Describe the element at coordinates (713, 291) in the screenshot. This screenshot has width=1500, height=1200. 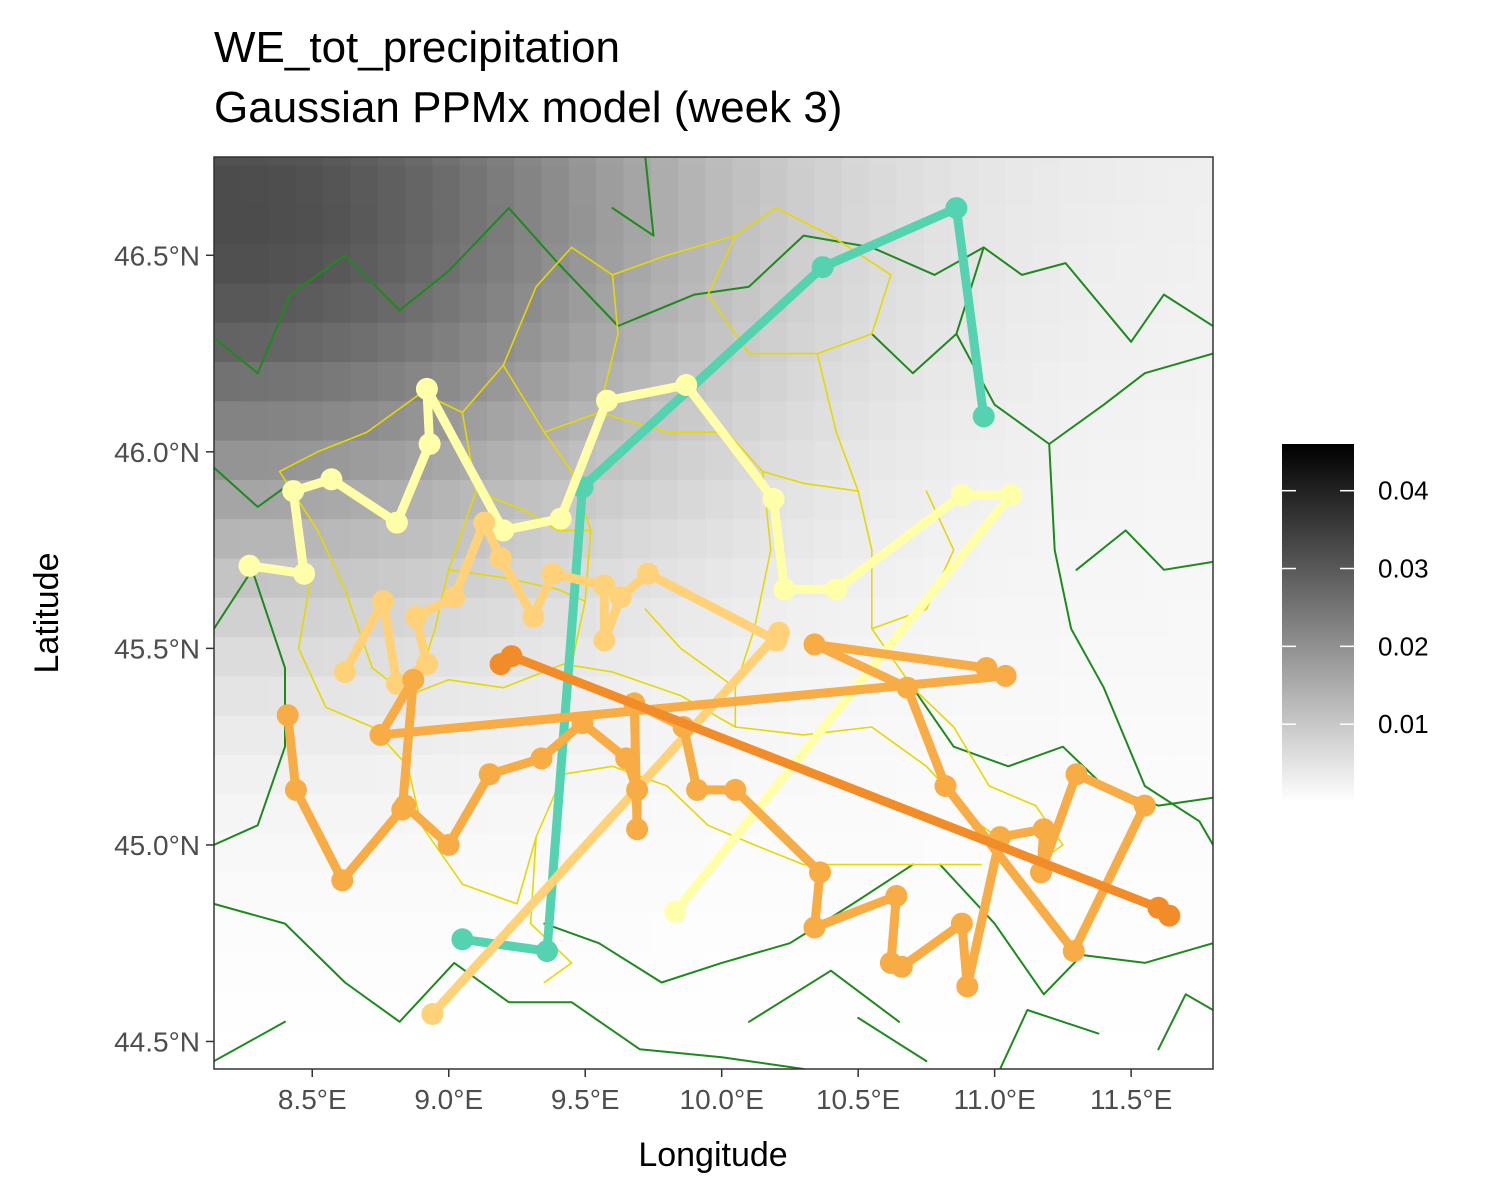
I see `region-boundary` at that location.